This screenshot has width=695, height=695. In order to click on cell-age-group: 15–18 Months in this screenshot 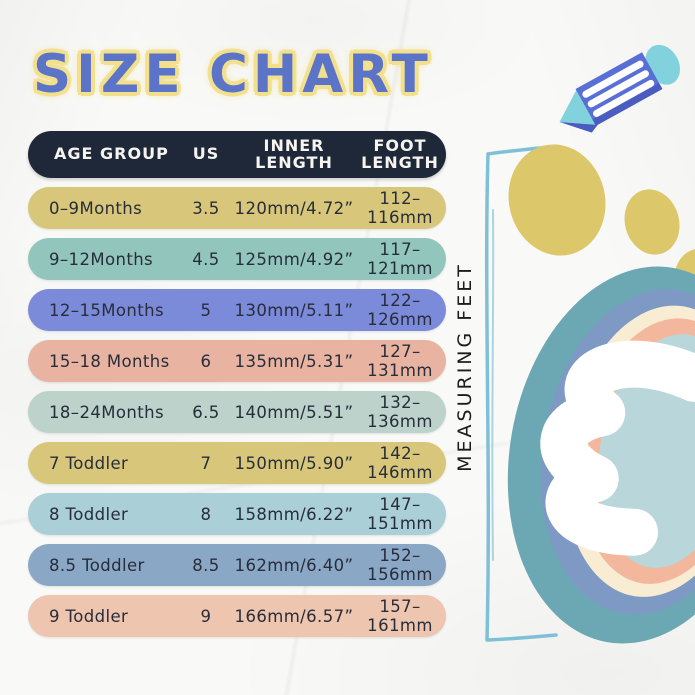, I will do `click(109, 361)`.